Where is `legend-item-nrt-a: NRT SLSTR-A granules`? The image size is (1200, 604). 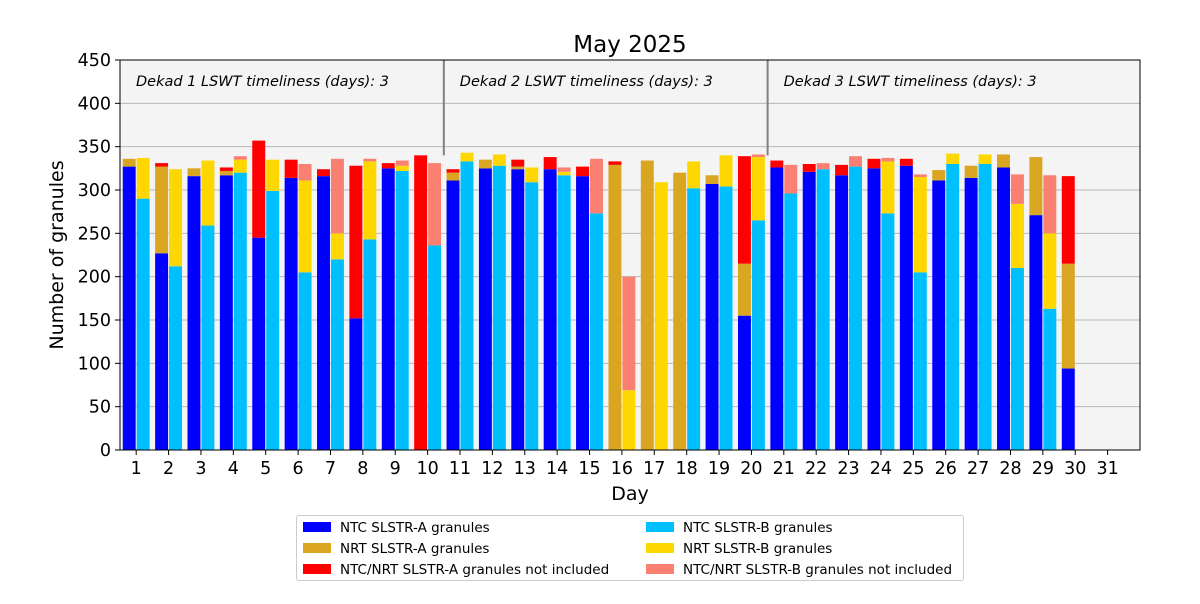
legend-item-nrt-a: NRT SLSTR-A granules is located at coordinates (396, 549).